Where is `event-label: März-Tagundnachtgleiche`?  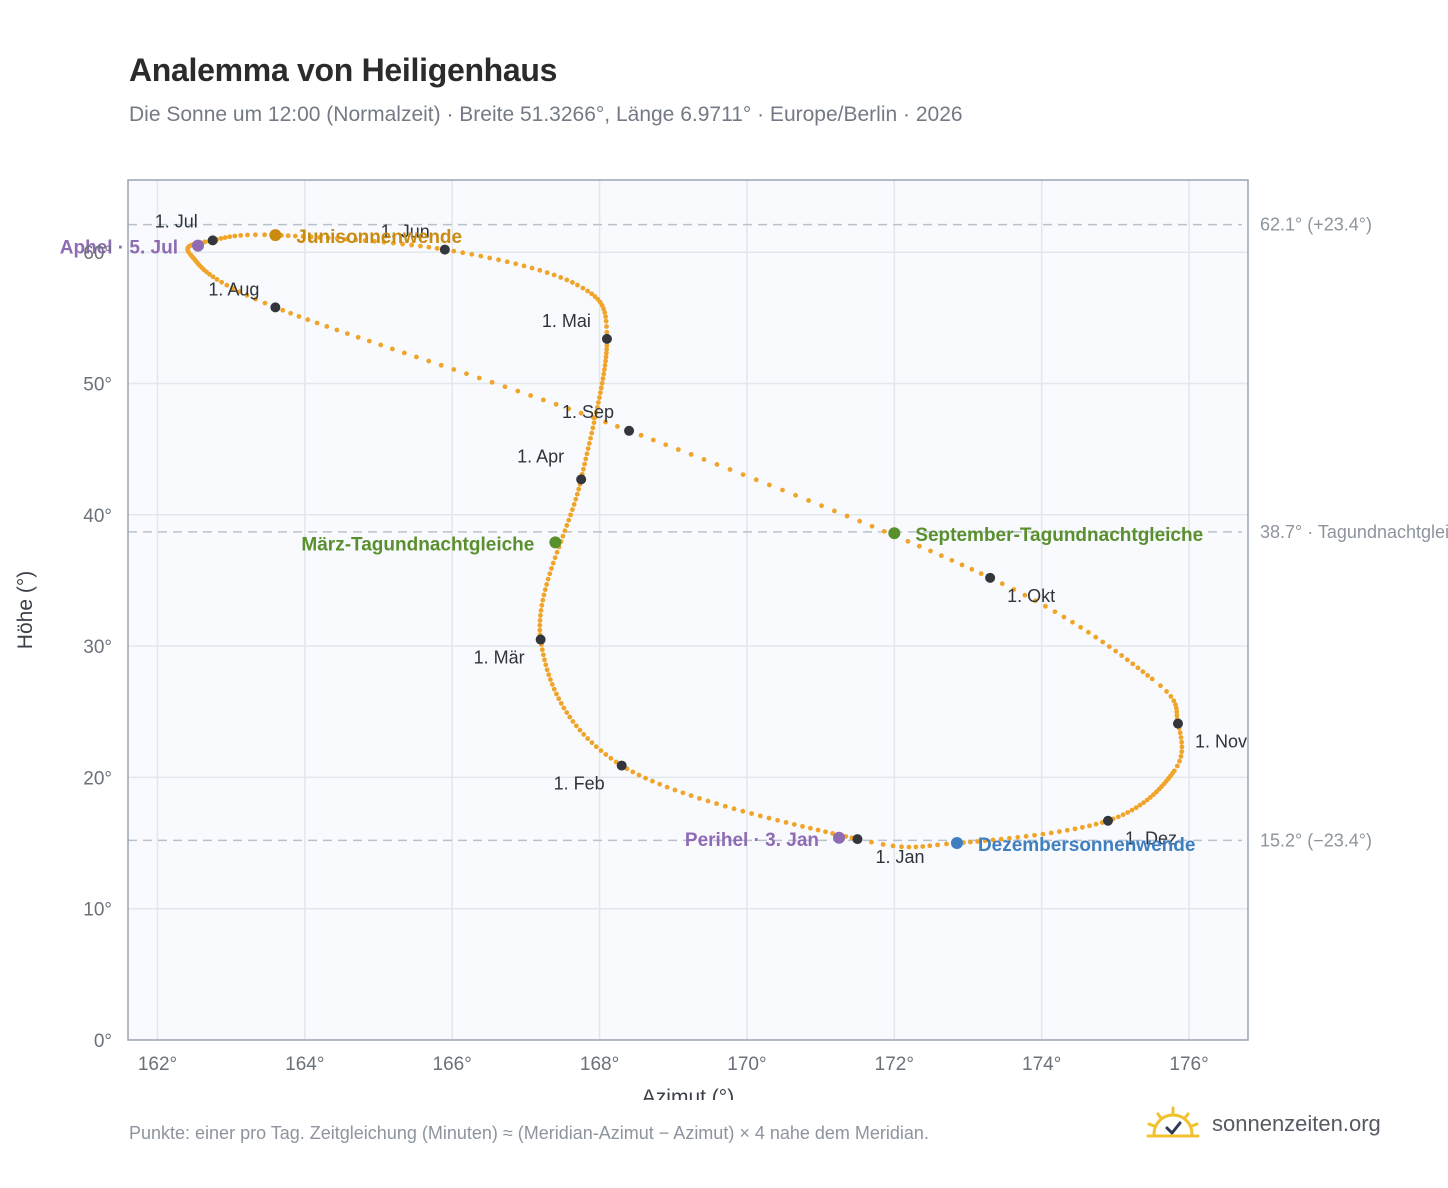
event-label: März-Tagundnachtgleiche is located at coordinates (417, 544).